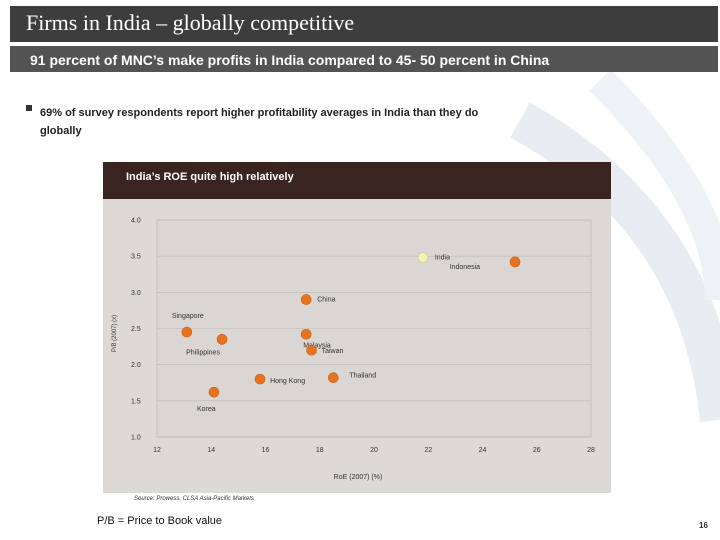 The height and width of the screenshot is (540, 720). What do you see at coordinates (29, 108) in the screenshot?
I see `bullet-square-icon` at bounding box center [29, 108].